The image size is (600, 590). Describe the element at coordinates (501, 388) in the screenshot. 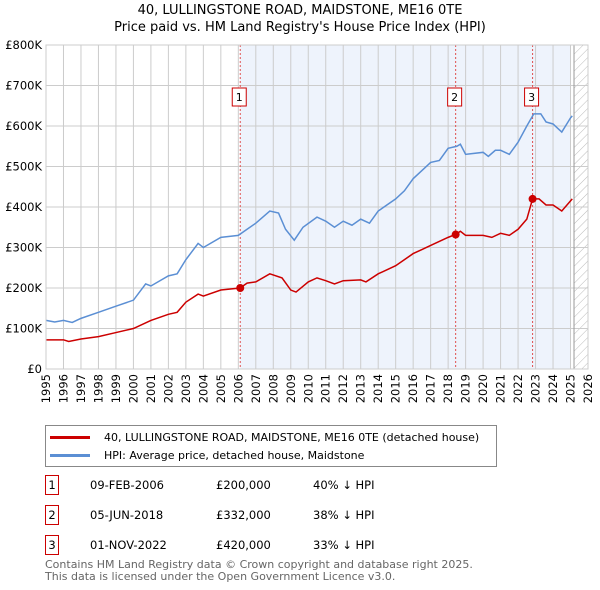

I see `x-tick-label: 2021` at that location.